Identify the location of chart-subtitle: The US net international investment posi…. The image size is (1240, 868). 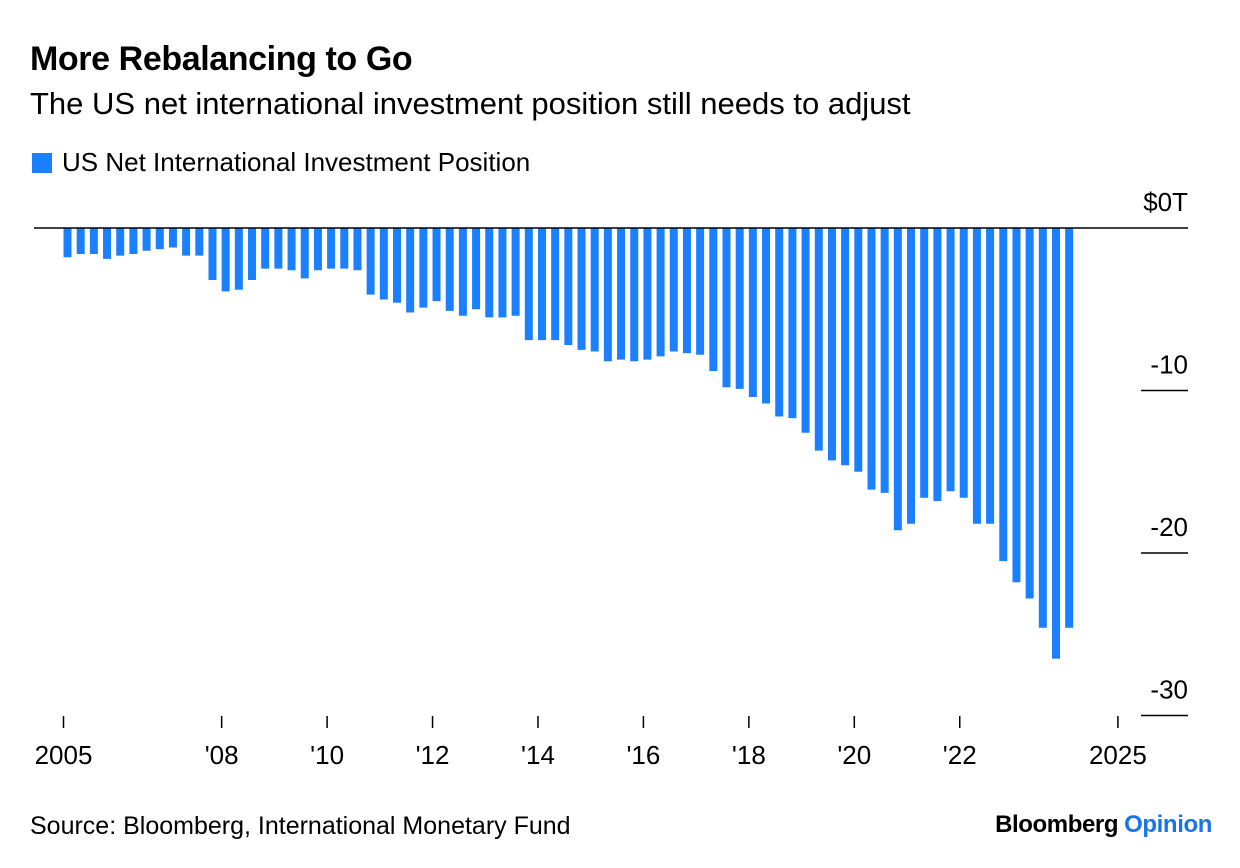
(470, 103).